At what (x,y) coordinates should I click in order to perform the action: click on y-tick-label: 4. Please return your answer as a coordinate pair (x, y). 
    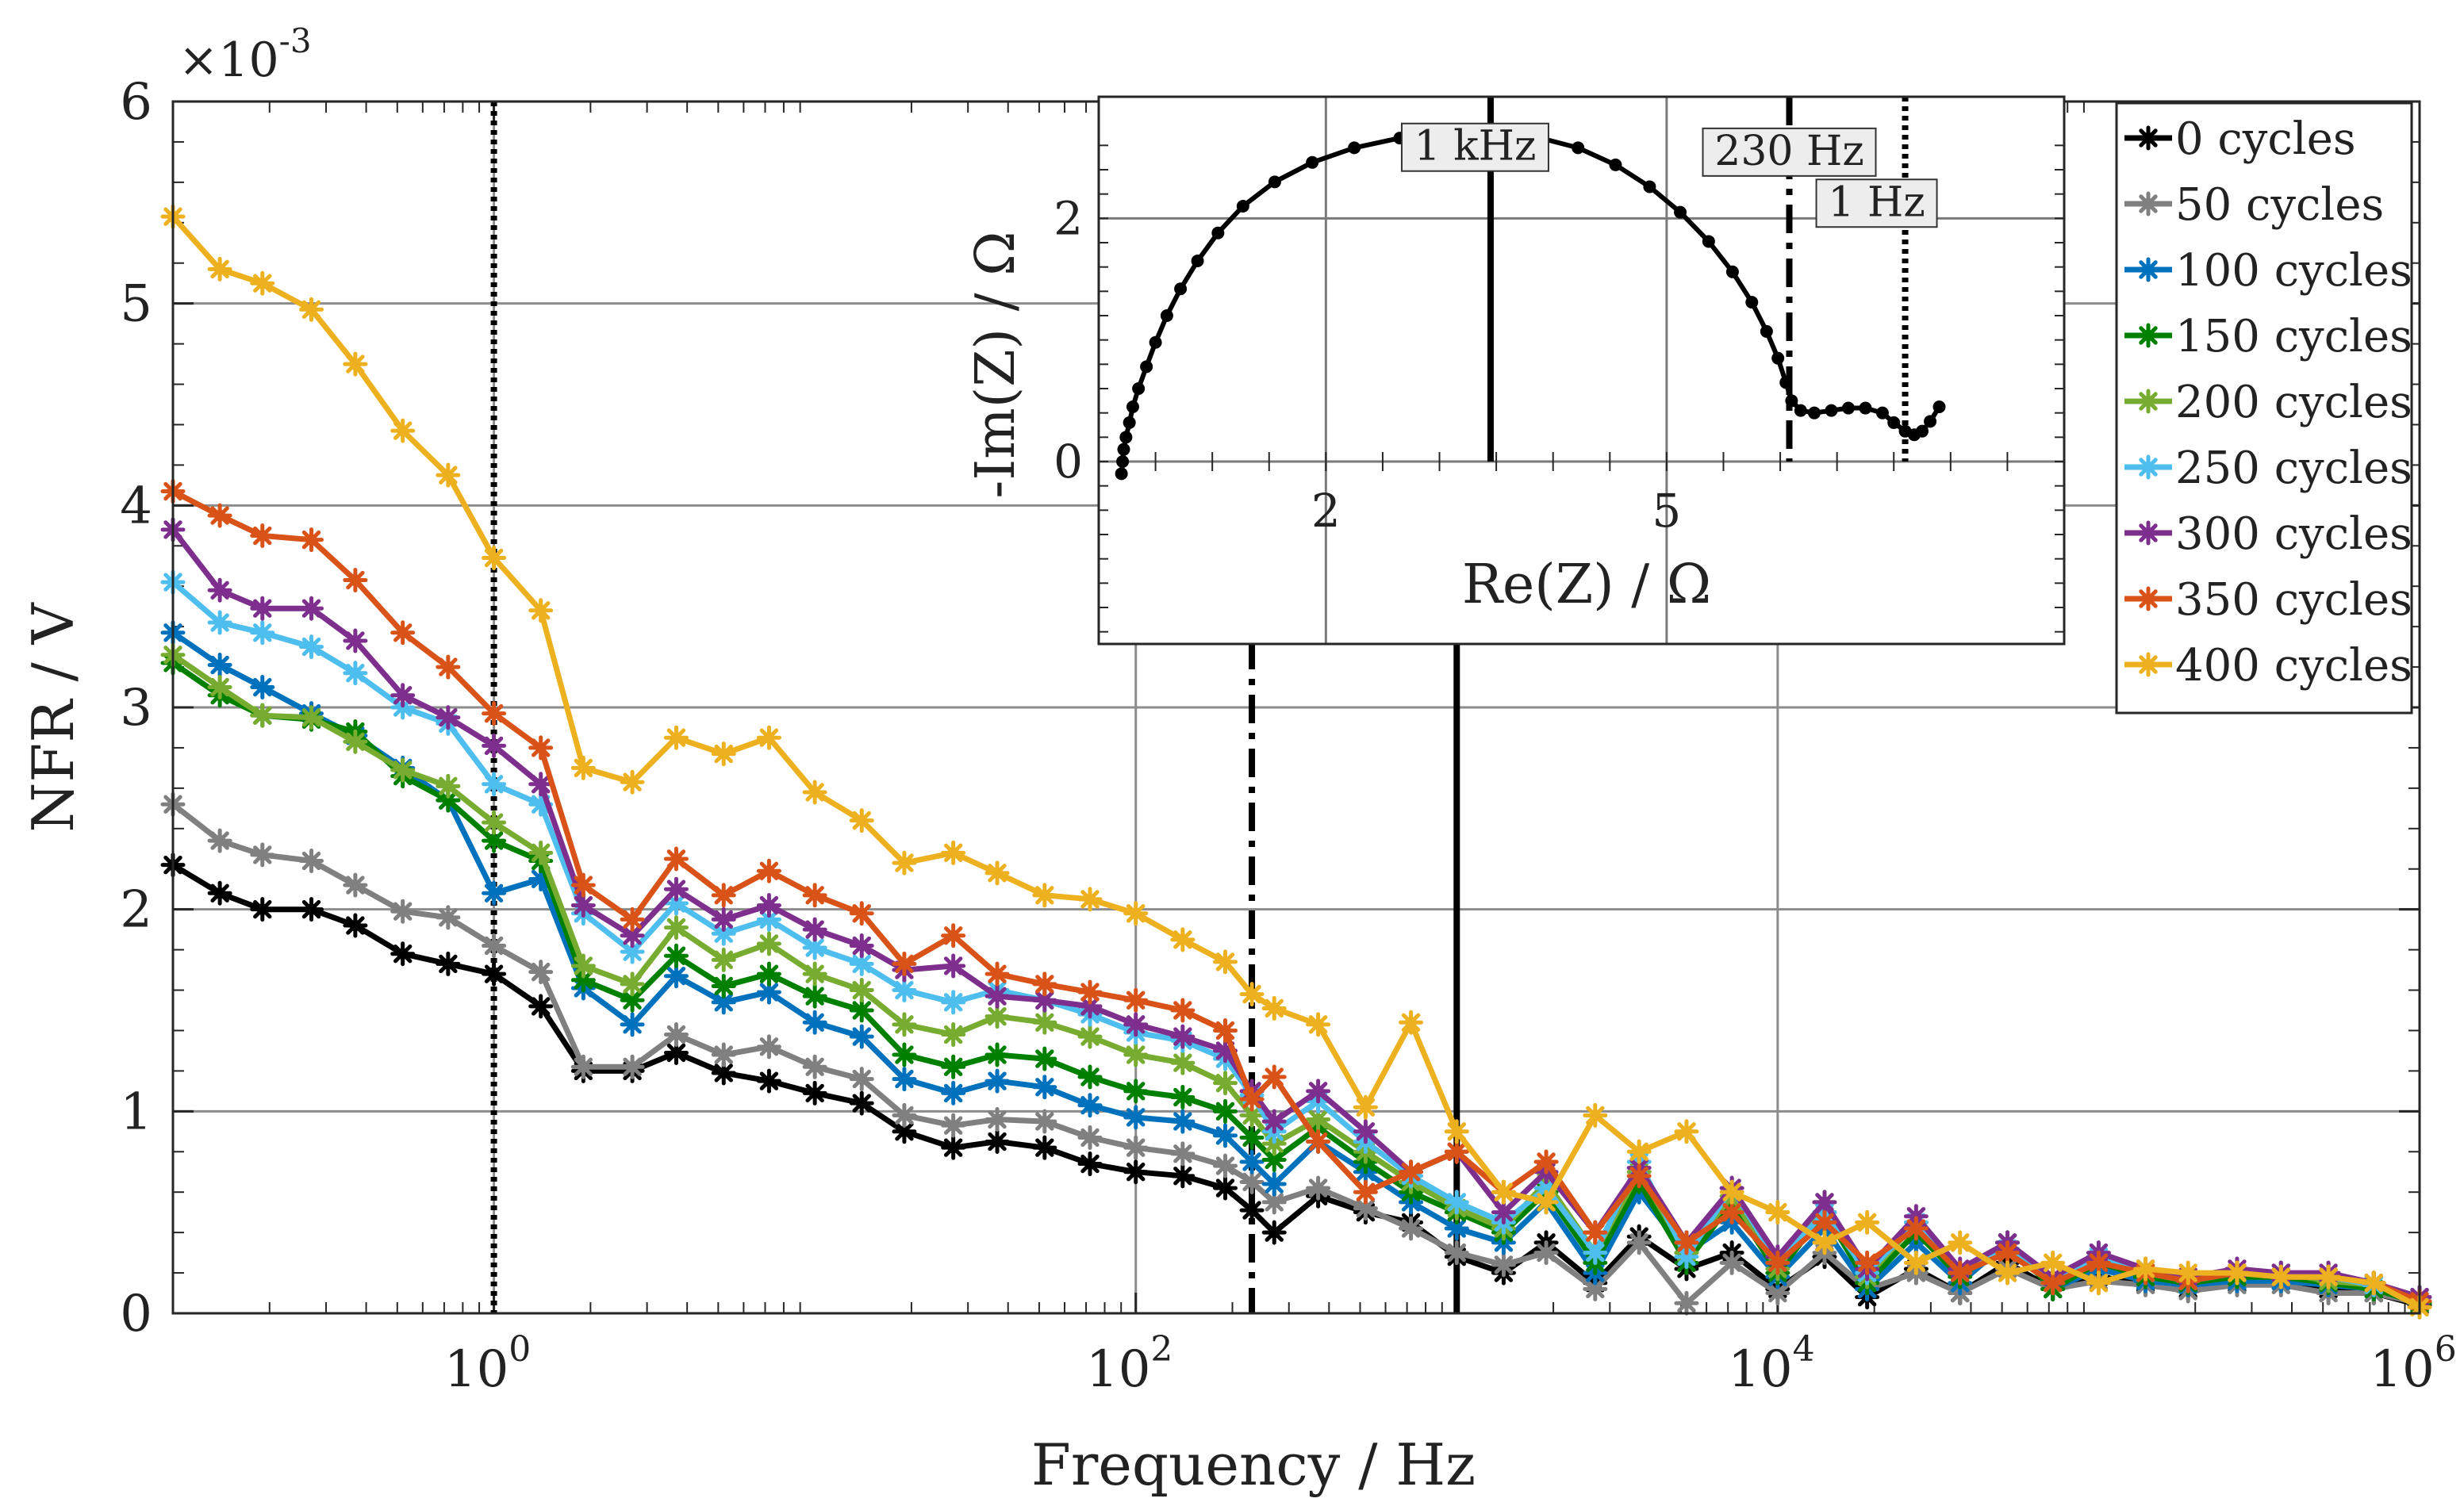
    Looking at the image, I should click on (136, 506).